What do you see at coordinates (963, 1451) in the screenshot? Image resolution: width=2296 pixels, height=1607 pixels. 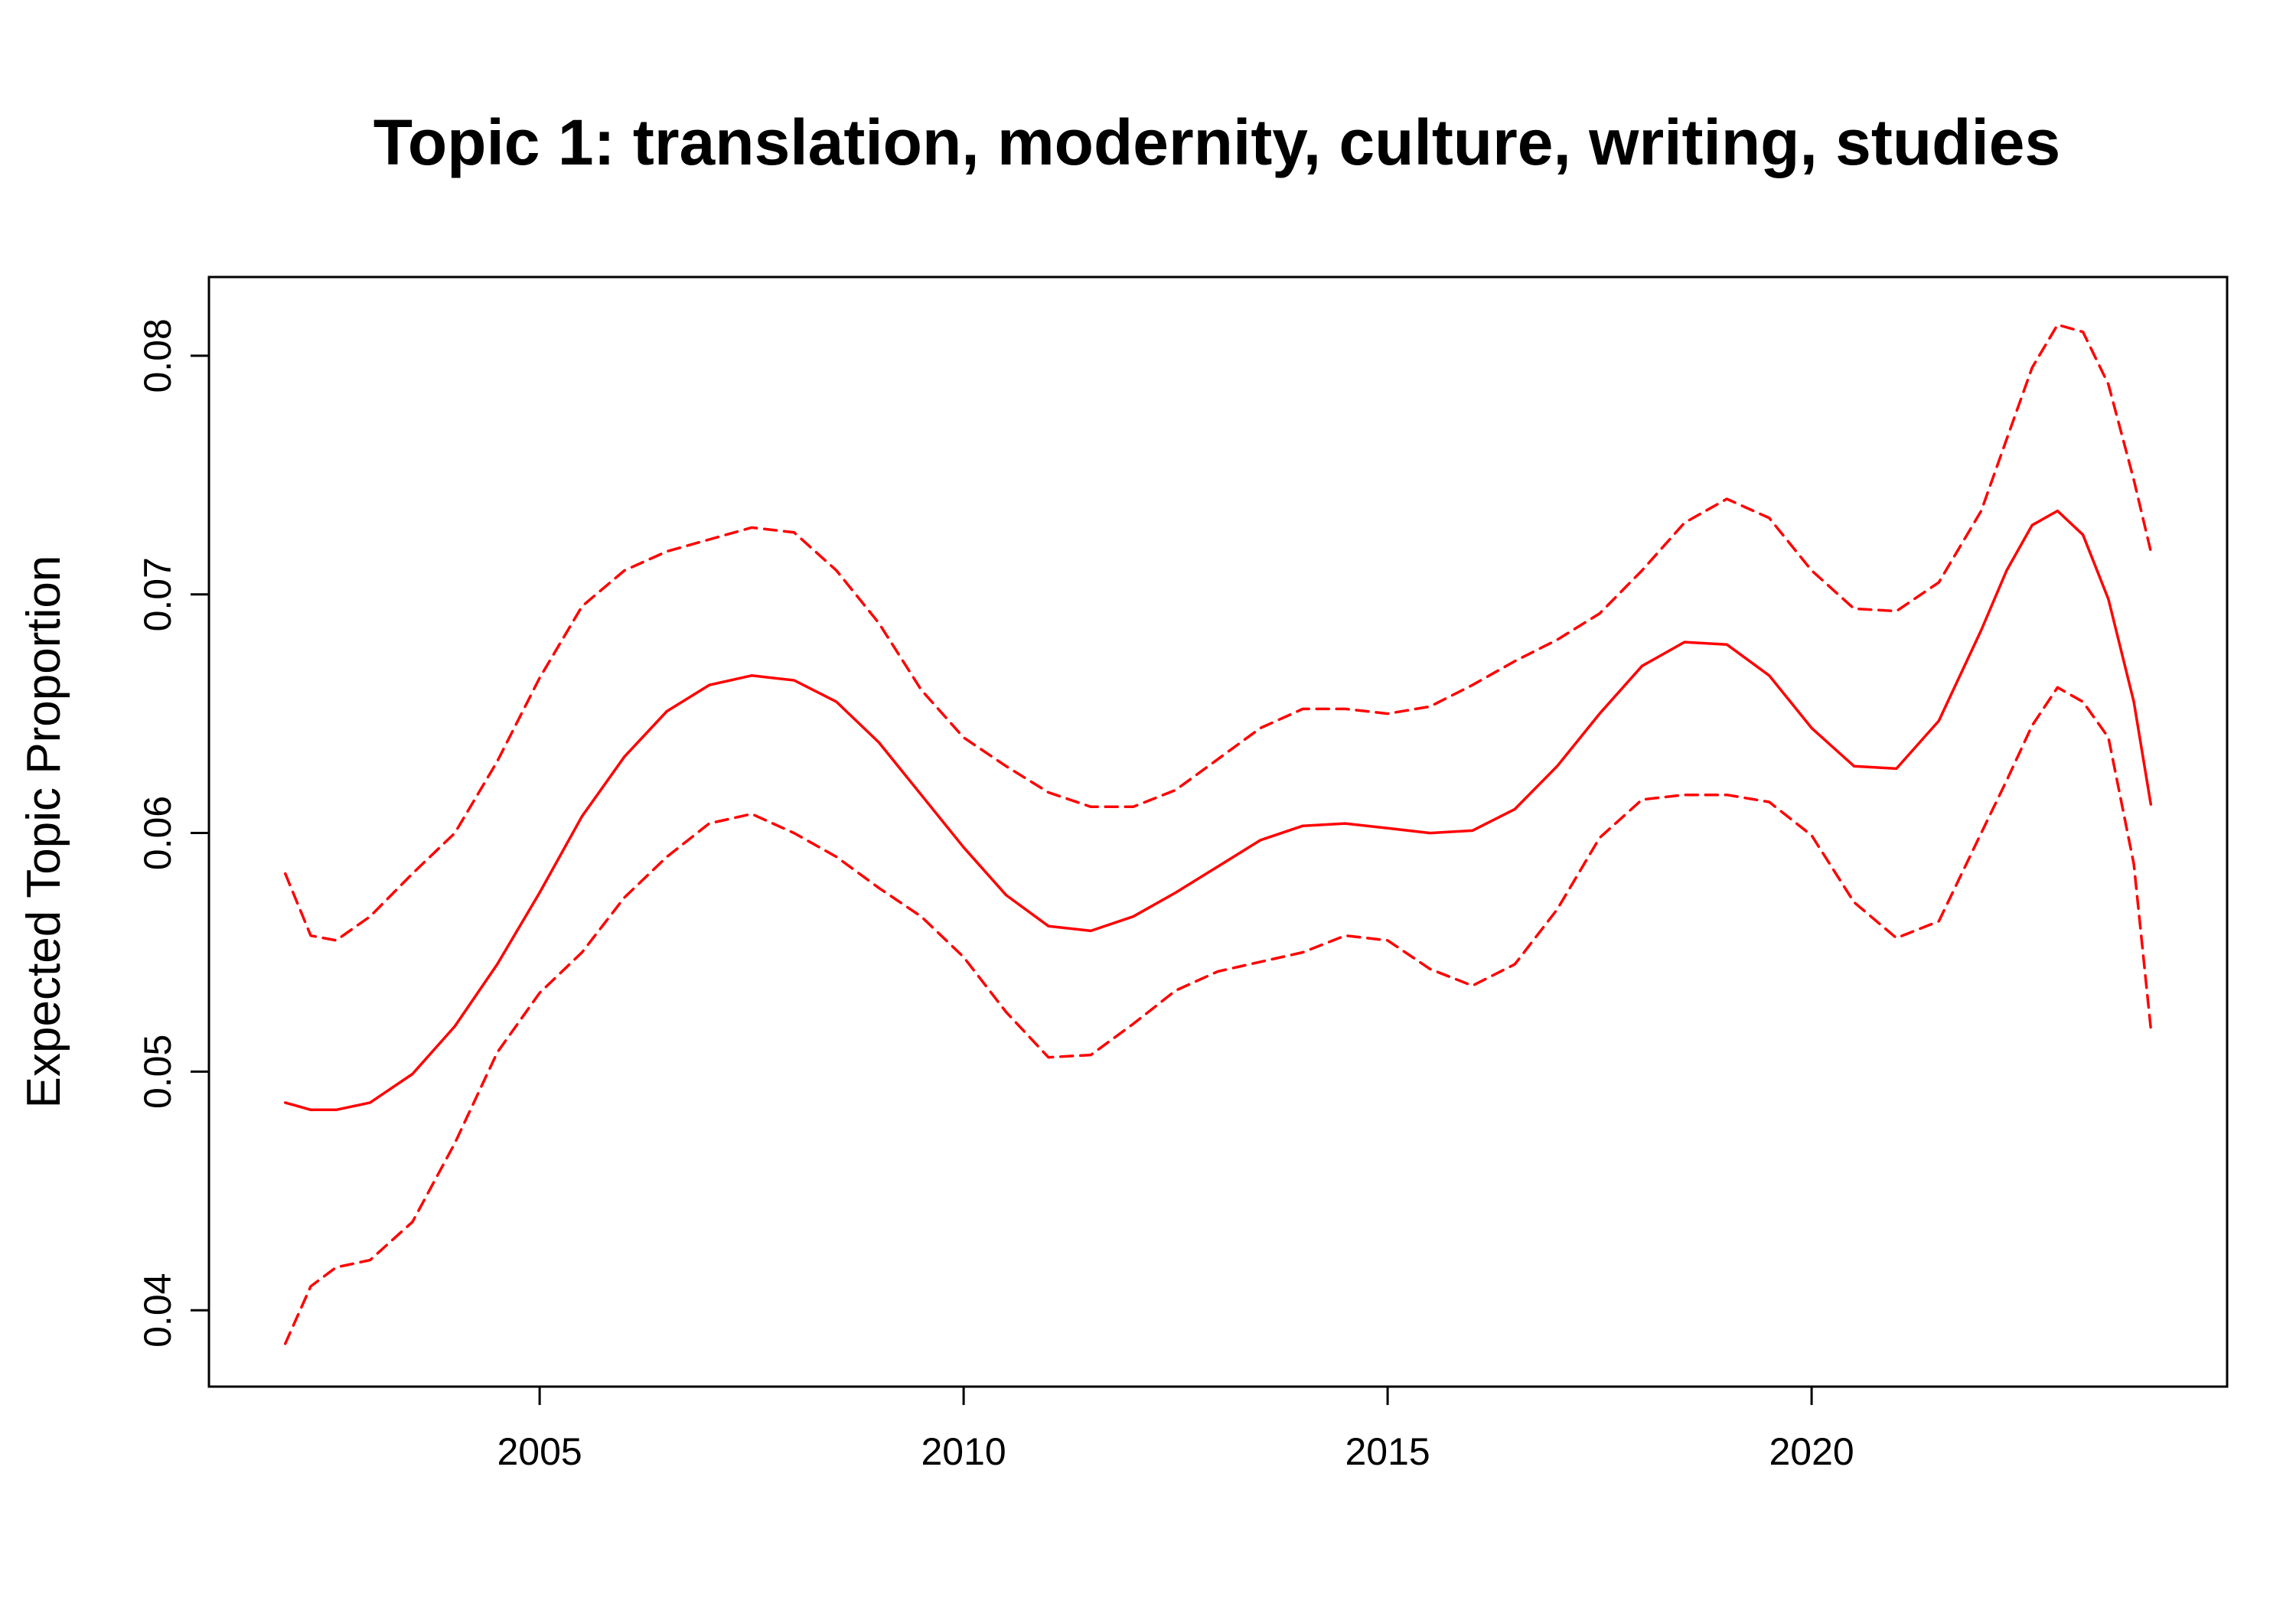 I see `x-tick-label: 2010` at bounding box center [963, 1451].